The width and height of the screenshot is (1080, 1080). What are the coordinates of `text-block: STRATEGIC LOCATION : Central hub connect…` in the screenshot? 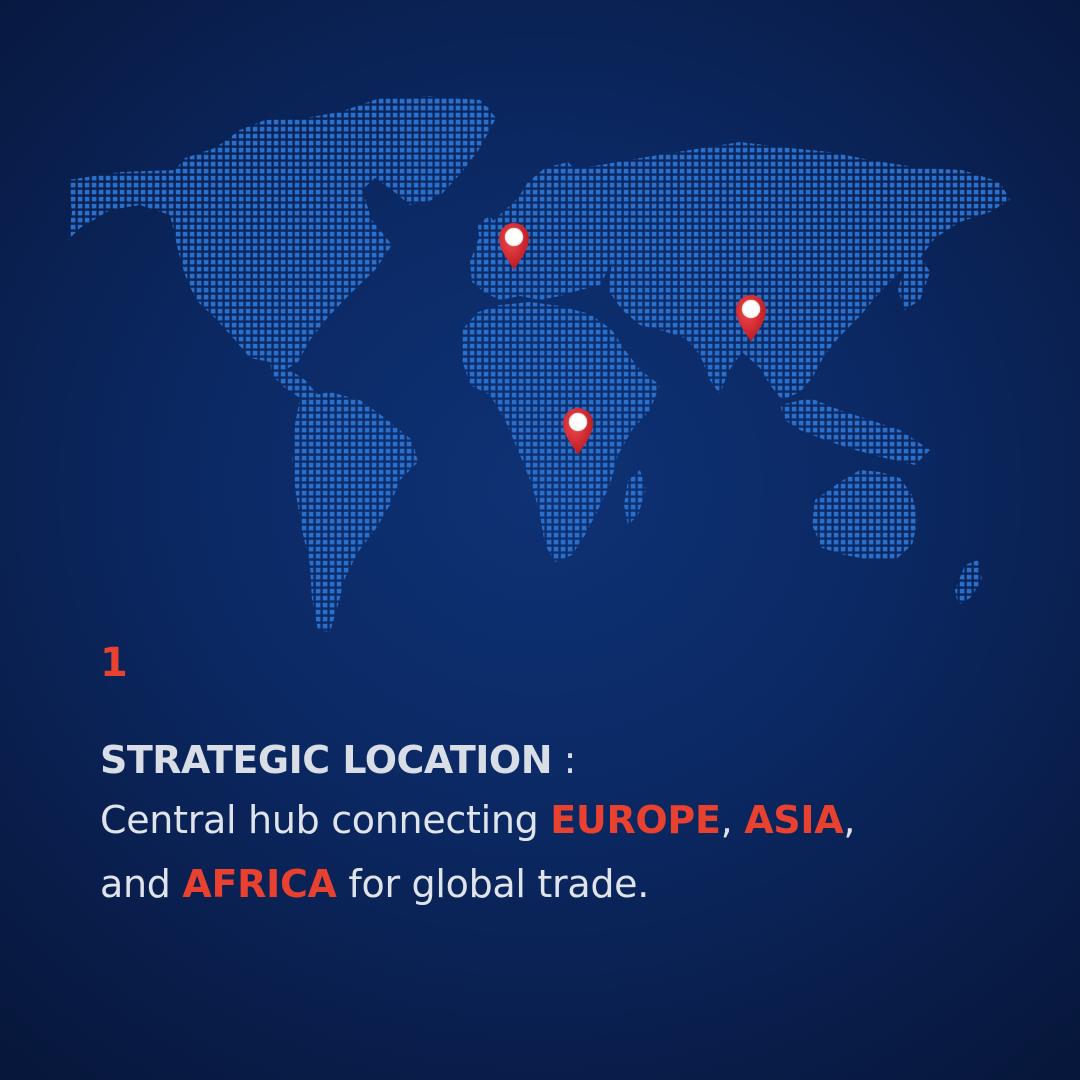 It's located at (550, 824).